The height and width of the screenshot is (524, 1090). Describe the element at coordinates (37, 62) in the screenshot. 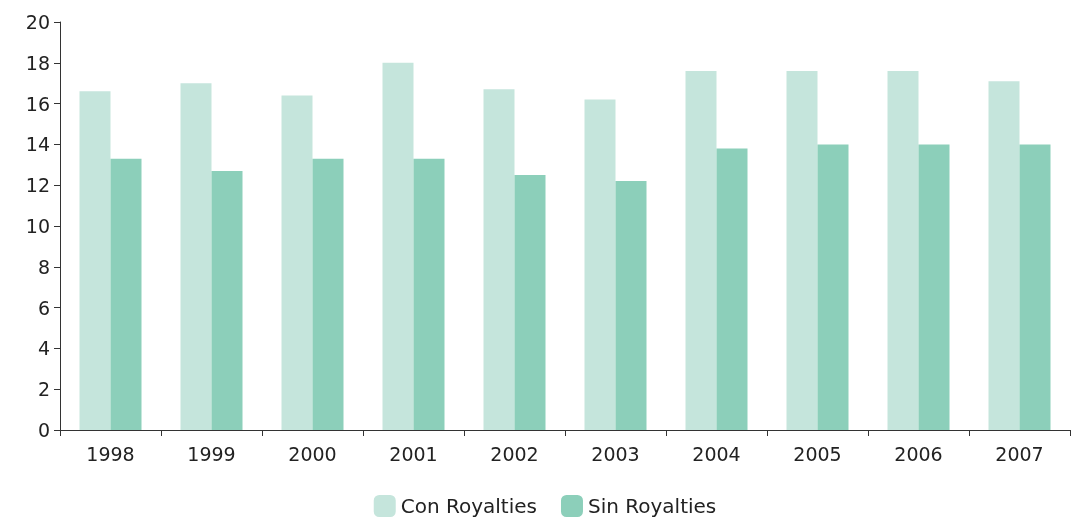

I see `y-tick-label: 18` at that location.